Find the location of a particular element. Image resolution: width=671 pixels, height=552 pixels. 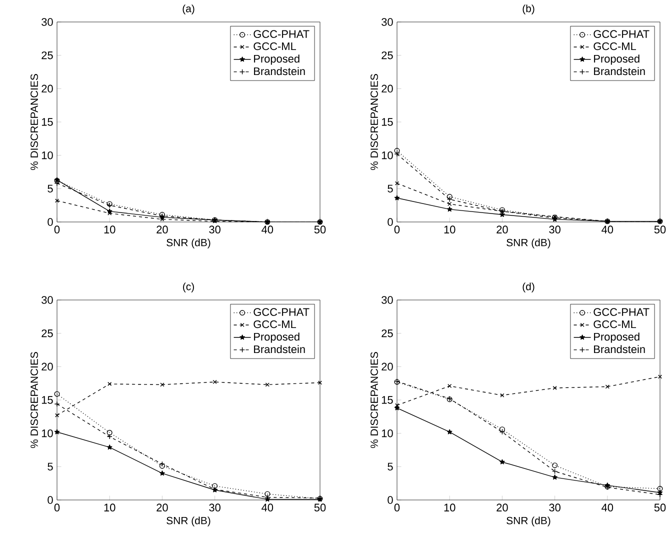

chart-title: (c) is located at coordinates (188, 287).